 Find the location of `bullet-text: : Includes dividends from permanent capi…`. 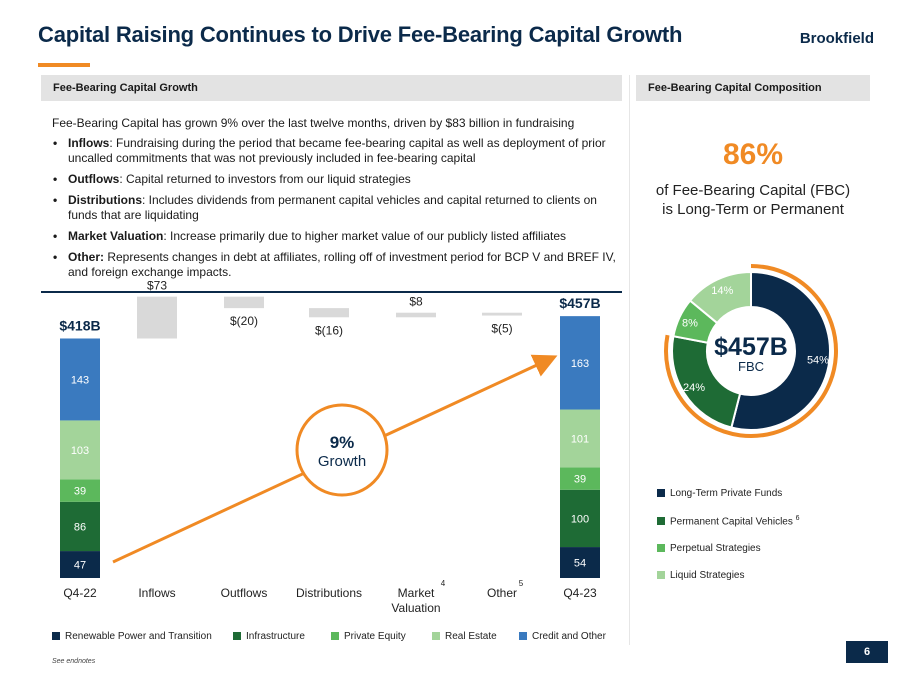

bullet-text: : Includes dividends from permanent capi… is located at coordinates (332, 207).